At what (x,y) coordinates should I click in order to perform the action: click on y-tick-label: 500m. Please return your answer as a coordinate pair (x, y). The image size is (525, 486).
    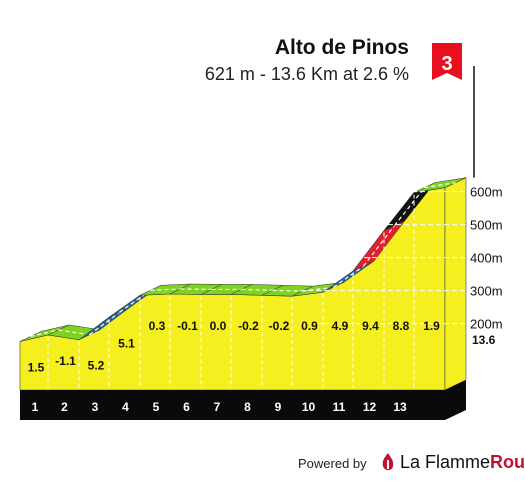
    Looking at the image, I should click on (486, 225).